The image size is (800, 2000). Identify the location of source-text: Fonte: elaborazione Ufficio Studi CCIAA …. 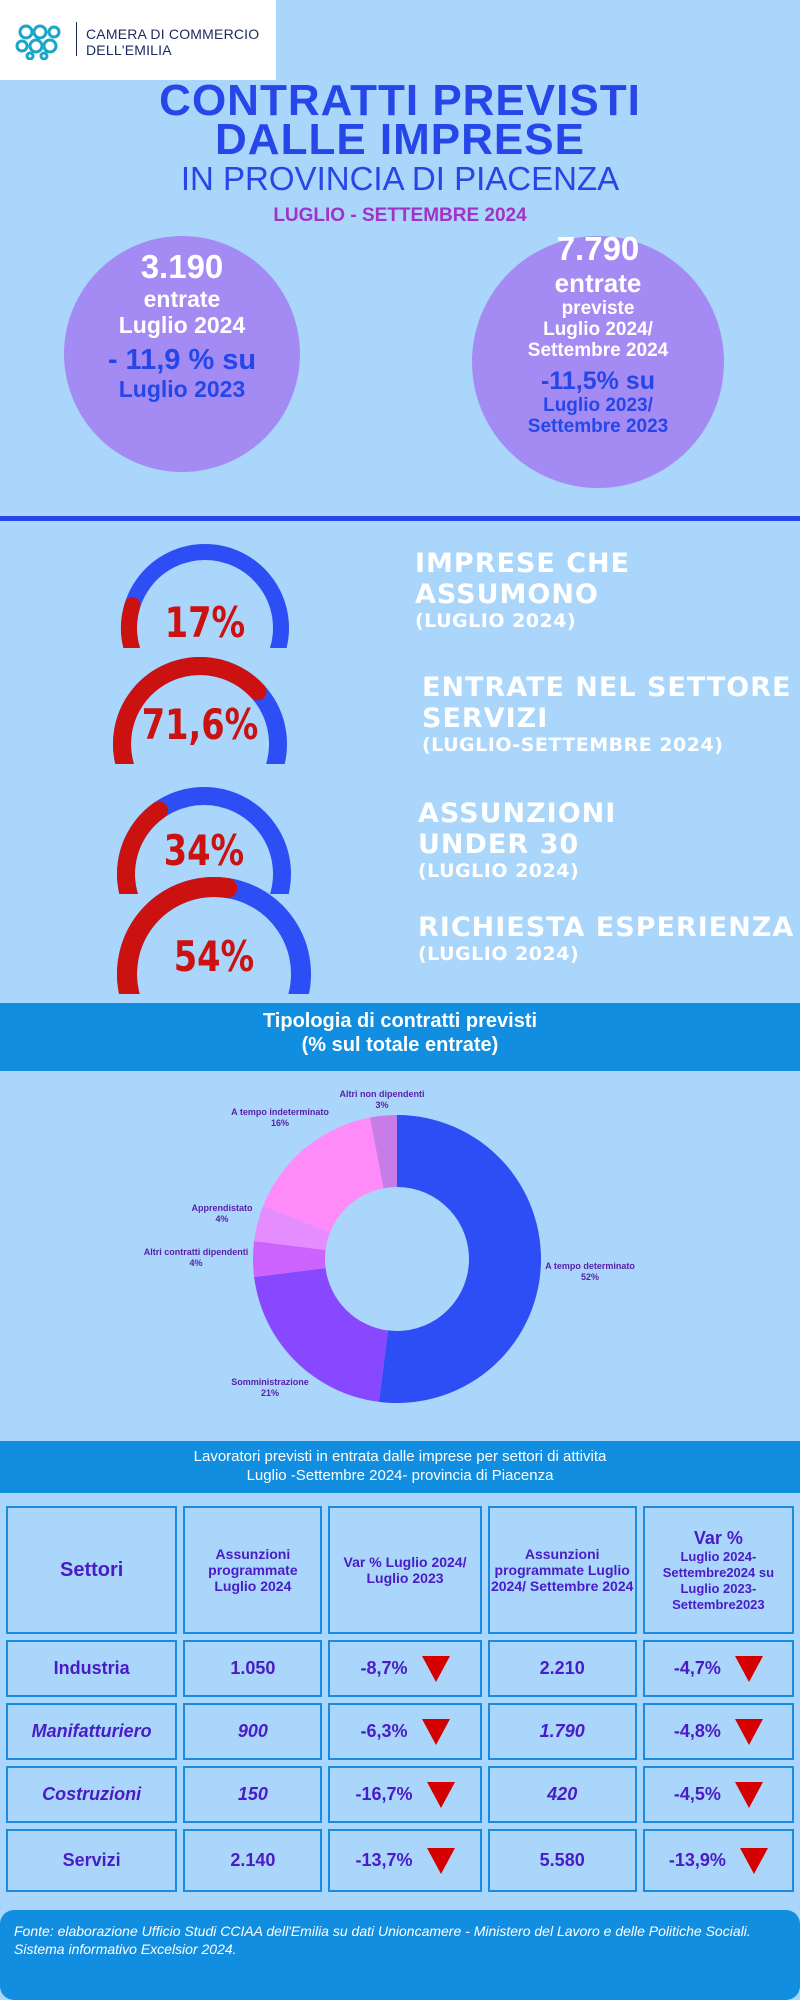
(382, 1940).